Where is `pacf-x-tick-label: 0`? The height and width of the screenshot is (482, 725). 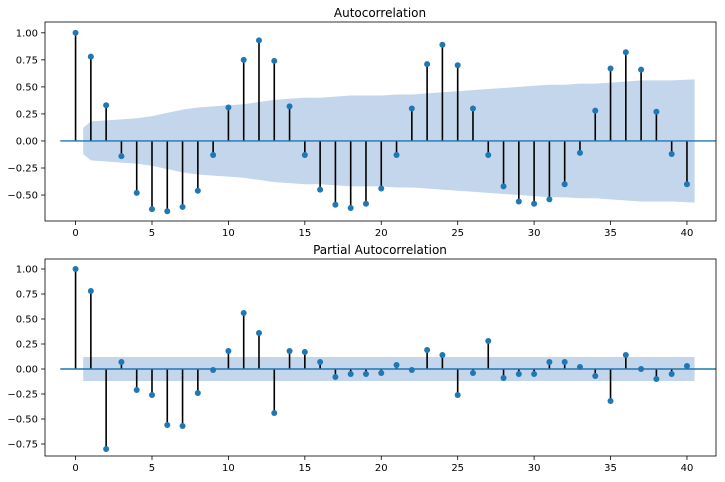
pacf-x-tick-label: 0 is located at coordinates (75, 468).